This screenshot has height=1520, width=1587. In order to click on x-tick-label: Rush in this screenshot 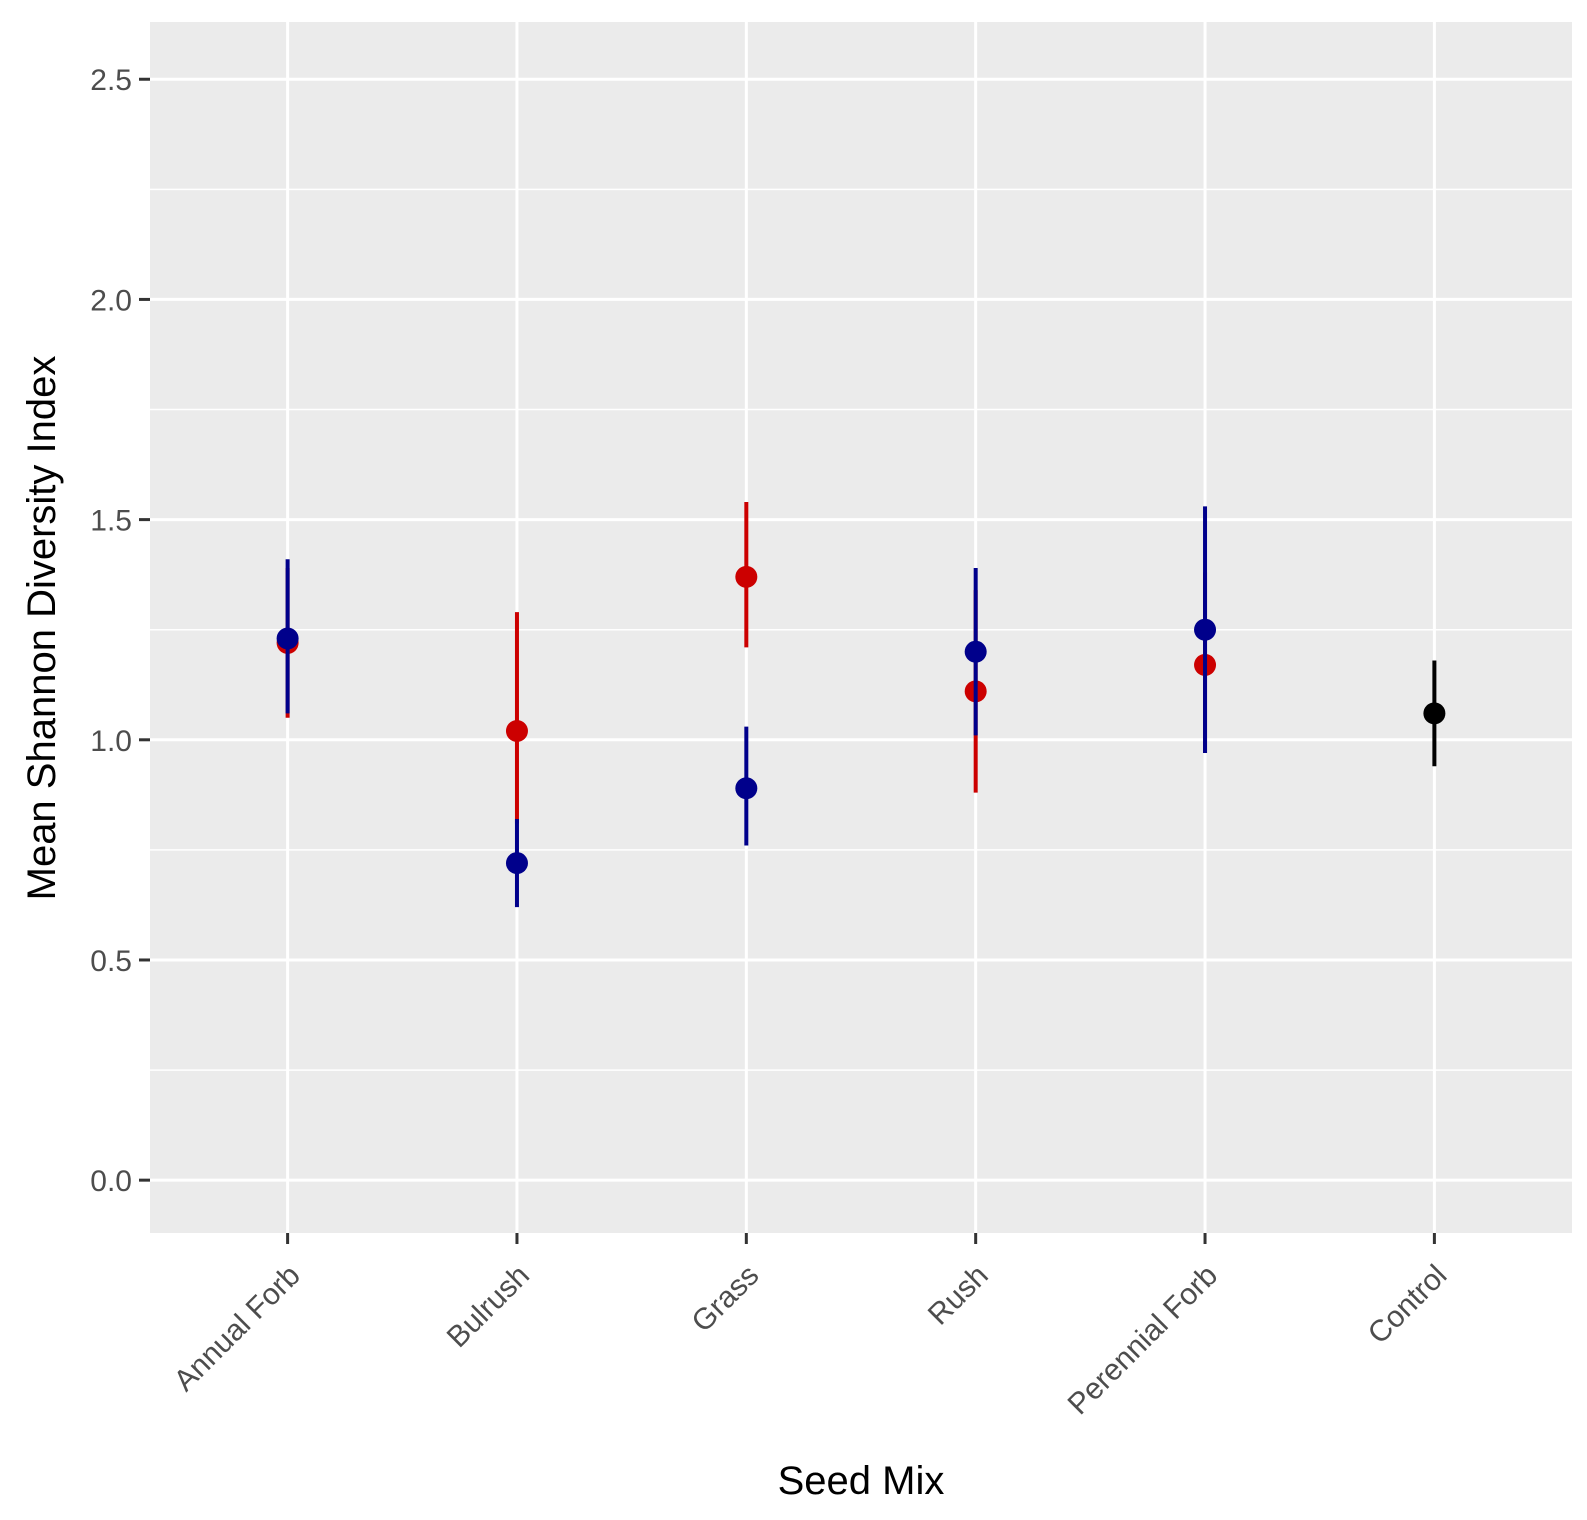, I will do `click(958, 1295)`.